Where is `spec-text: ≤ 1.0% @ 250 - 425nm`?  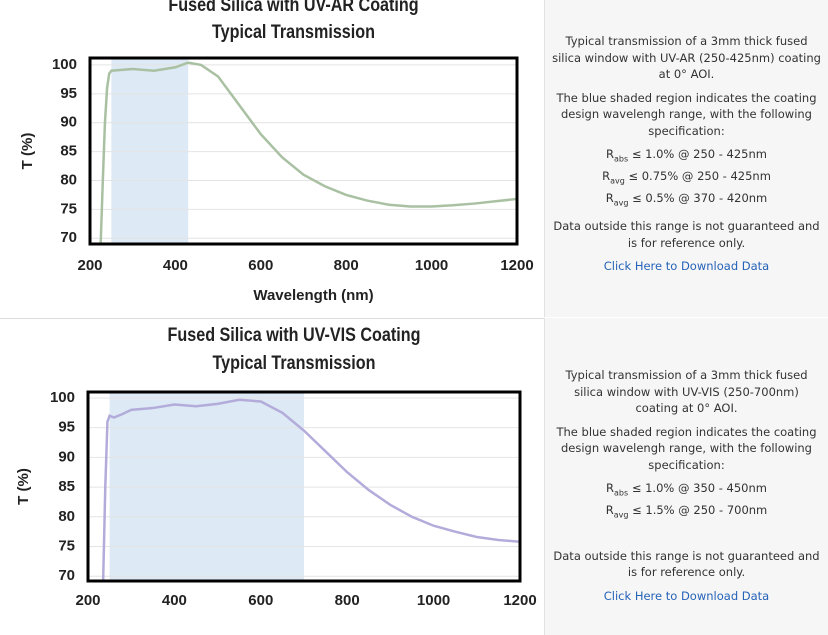 spec-text: ≤ 1.0% @ 250 - 425nm is located at coordinates (699, 154).